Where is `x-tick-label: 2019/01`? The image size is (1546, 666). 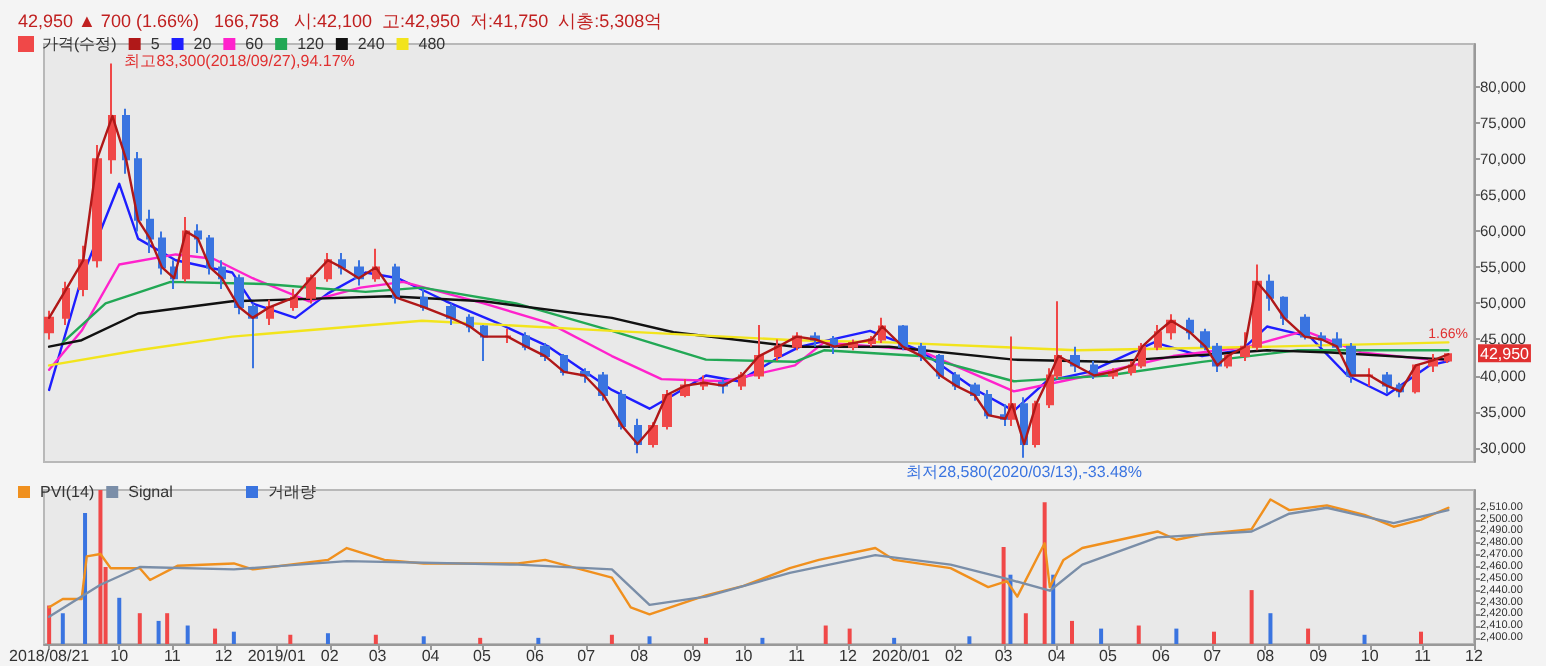
x-tick-label: 2019/01 is located at coordinates (277, 656).